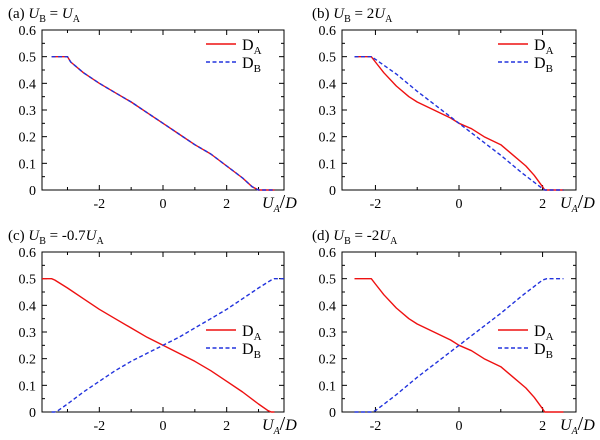 The height and width of the screenshot is (440, 600). Describe the element at coordinates (56, 237) in the screenshot. I see `panel-title: (c) UB = -0.7UA` at that location.